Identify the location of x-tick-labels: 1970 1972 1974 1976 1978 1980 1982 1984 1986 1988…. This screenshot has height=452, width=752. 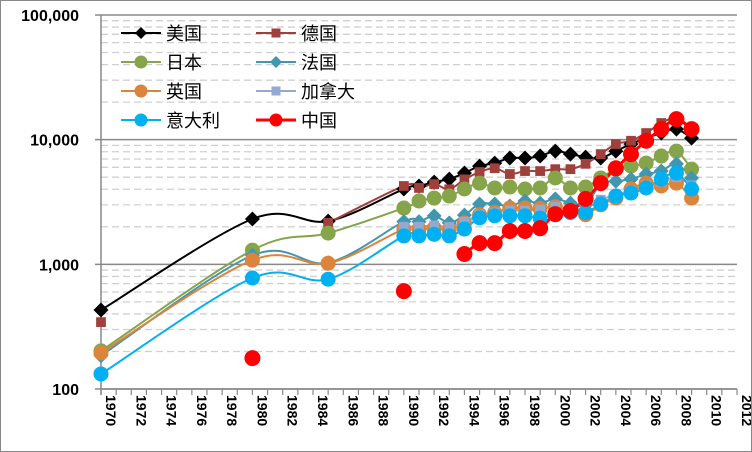
(427, 410).